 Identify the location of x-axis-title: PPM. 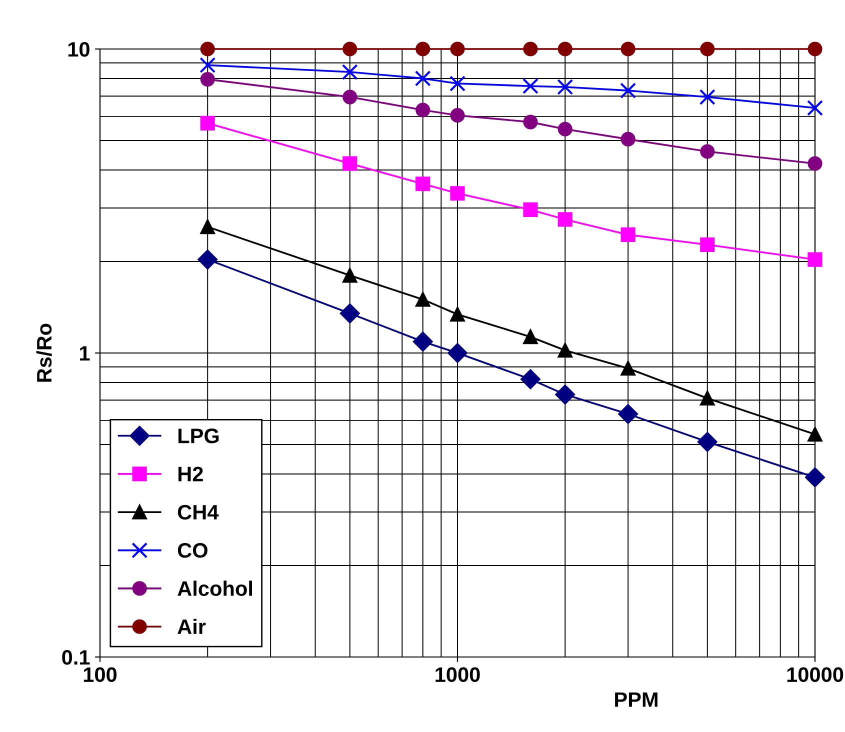
(636, 699).